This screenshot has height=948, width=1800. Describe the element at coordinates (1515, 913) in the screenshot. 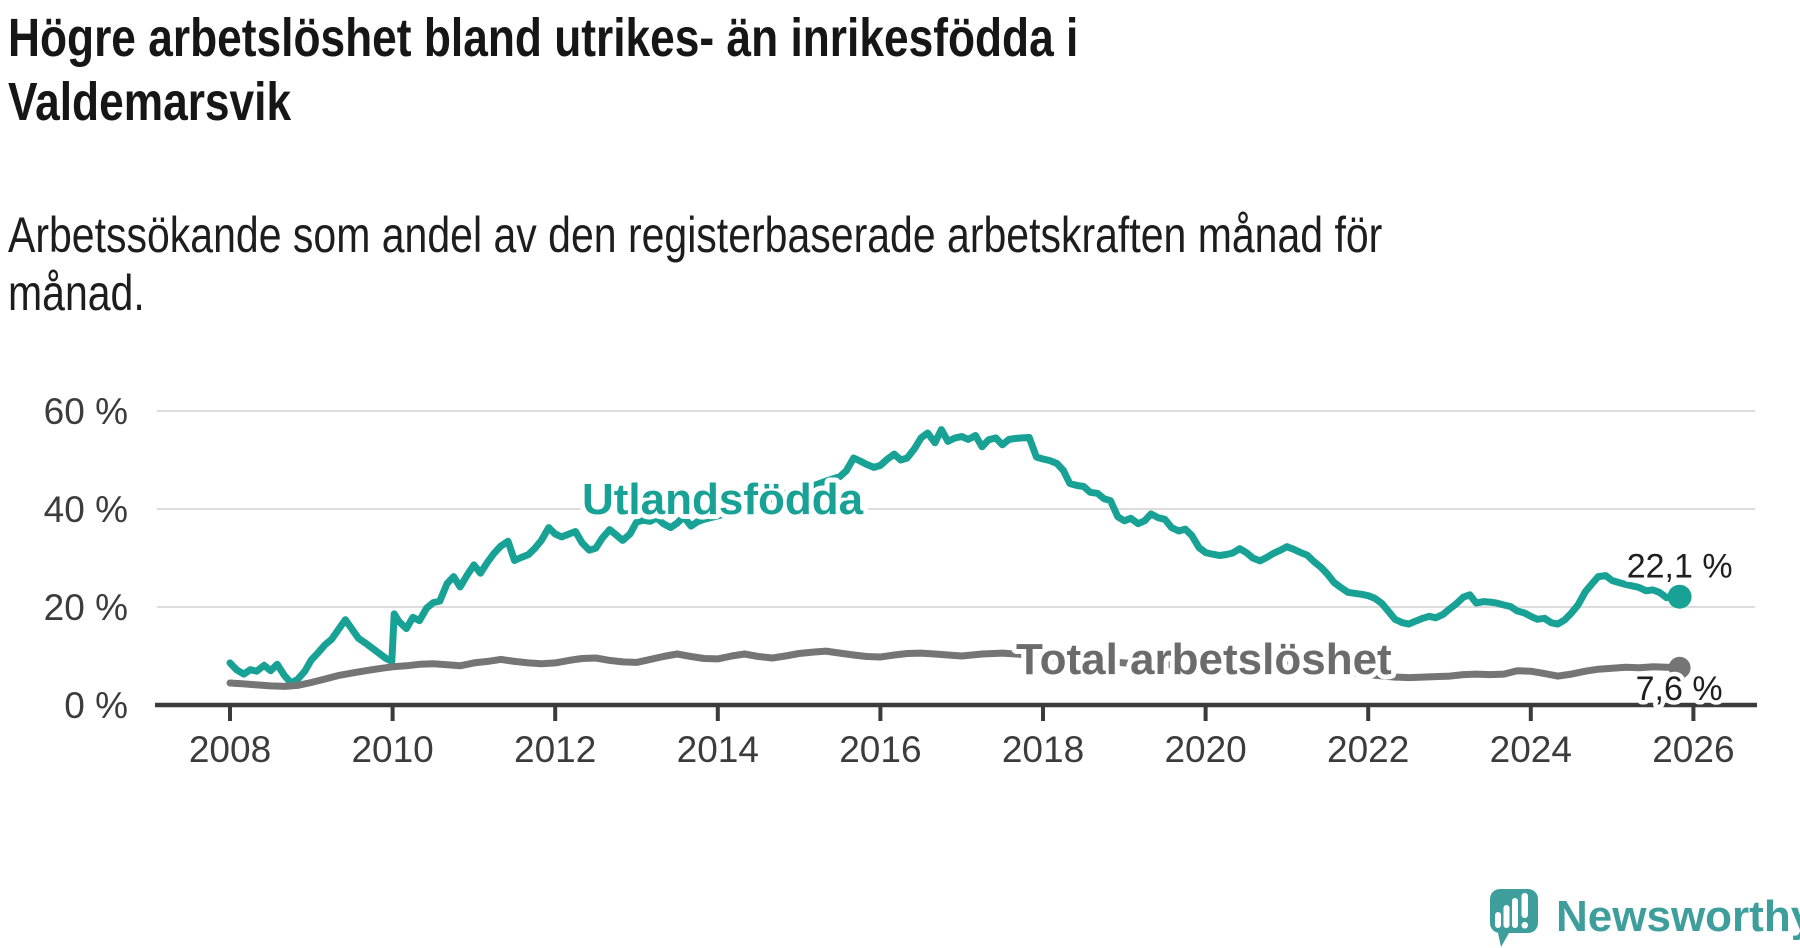

I see `bar-chart-bar3-icon` at that location.